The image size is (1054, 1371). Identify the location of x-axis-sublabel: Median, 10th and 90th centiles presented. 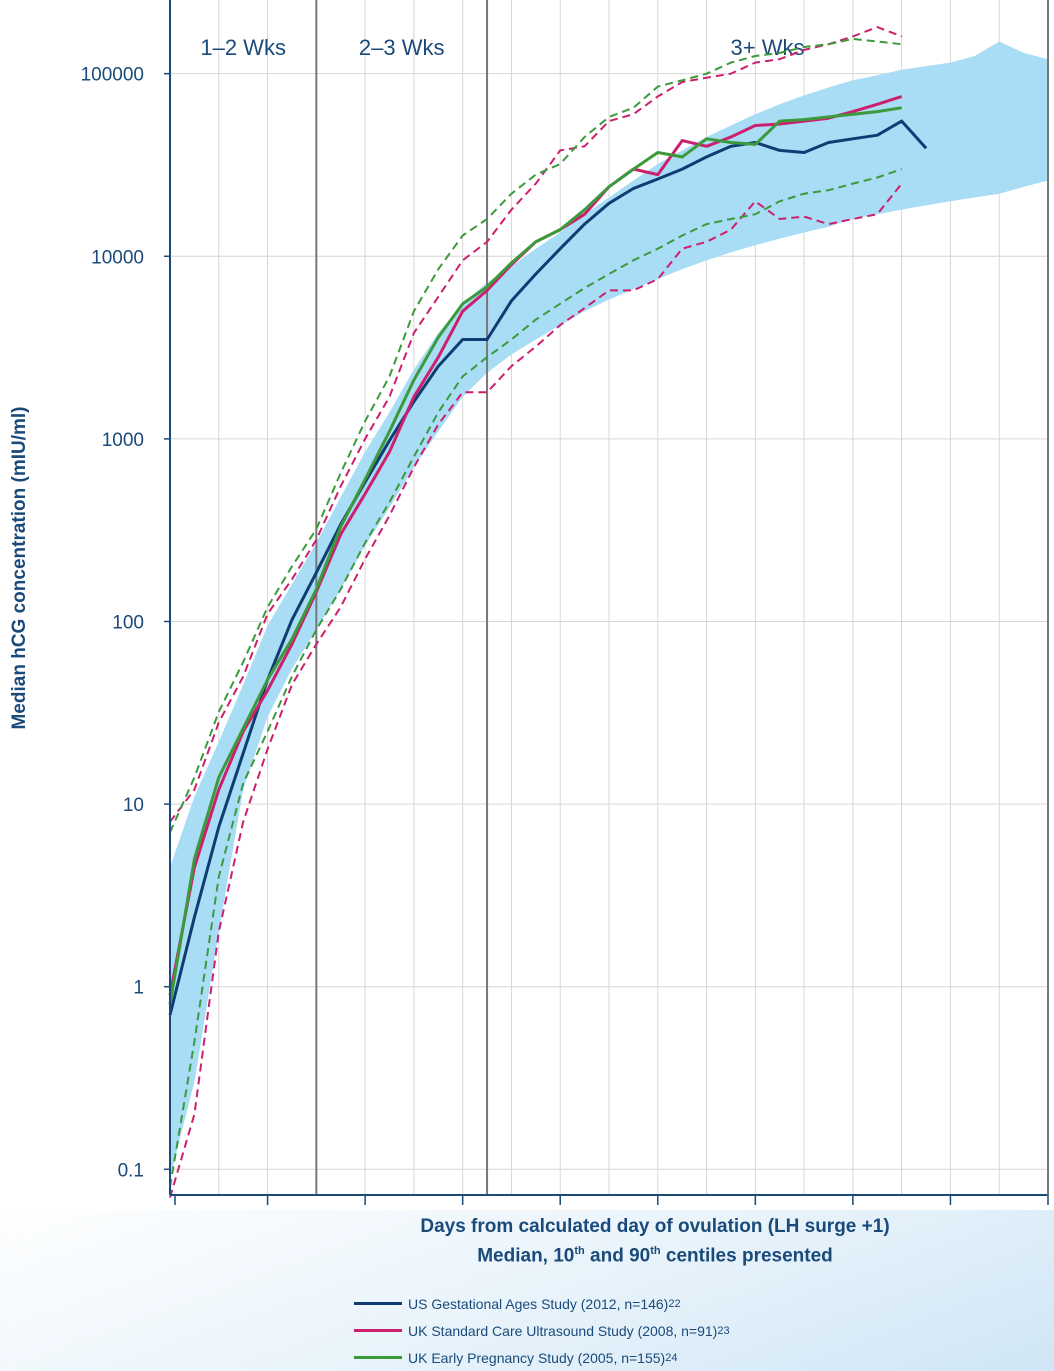
(642, 1256).